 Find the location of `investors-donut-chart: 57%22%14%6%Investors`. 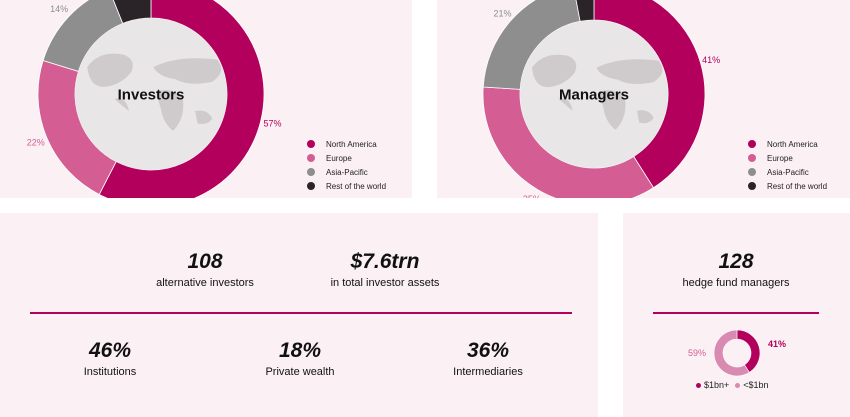

investors-donut-chart: 57%22%14%6%Investors is located at coordinates (154, 99).